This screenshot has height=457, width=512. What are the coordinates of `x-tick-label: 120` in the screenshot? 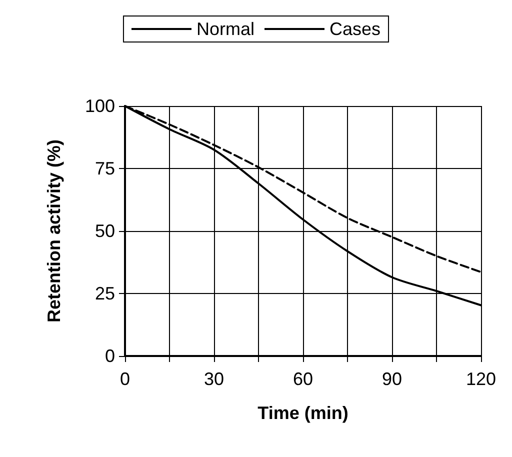 It's located at (481, 379).